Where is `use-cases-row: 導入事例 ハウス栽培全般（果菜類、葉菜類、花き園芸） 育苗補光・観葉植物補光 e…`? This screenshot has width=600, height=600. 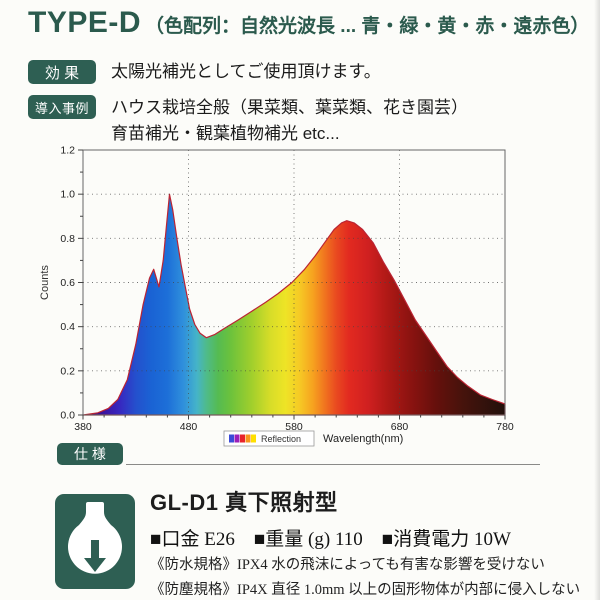
use-cases-row: 導入事例 ハウス栽培全般（果菜類、葉菜類、花き園芸） 育苗補光・観葉植物補光 e… is located at coordinates (248, 121).